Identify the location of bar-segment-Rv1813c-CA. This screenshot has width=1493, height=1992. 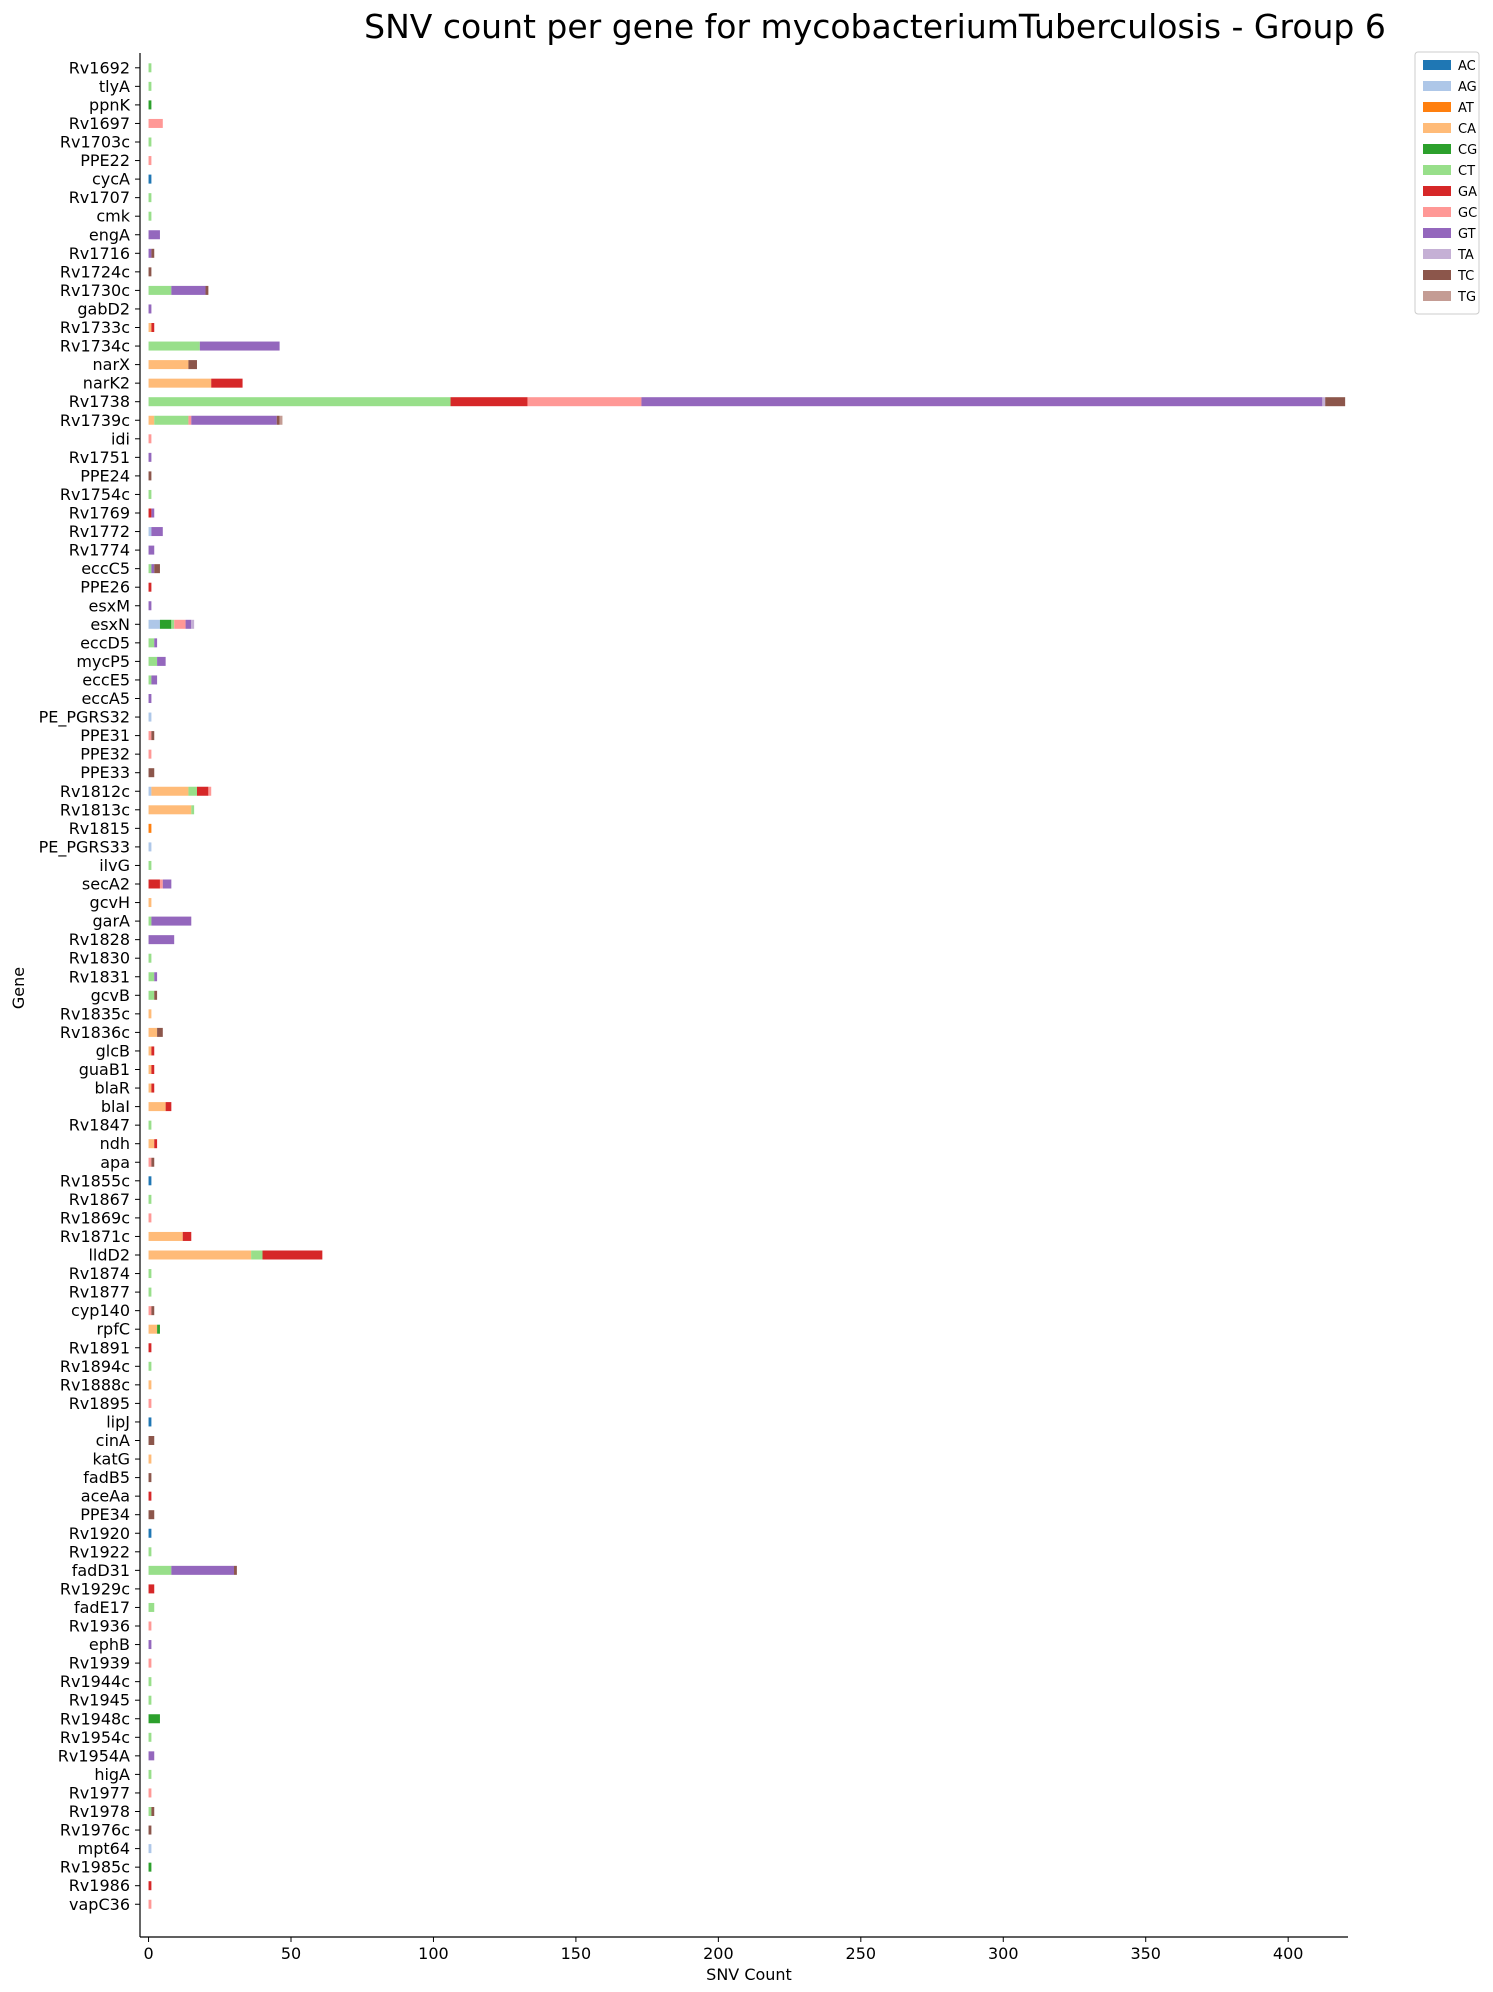
(170, 810).